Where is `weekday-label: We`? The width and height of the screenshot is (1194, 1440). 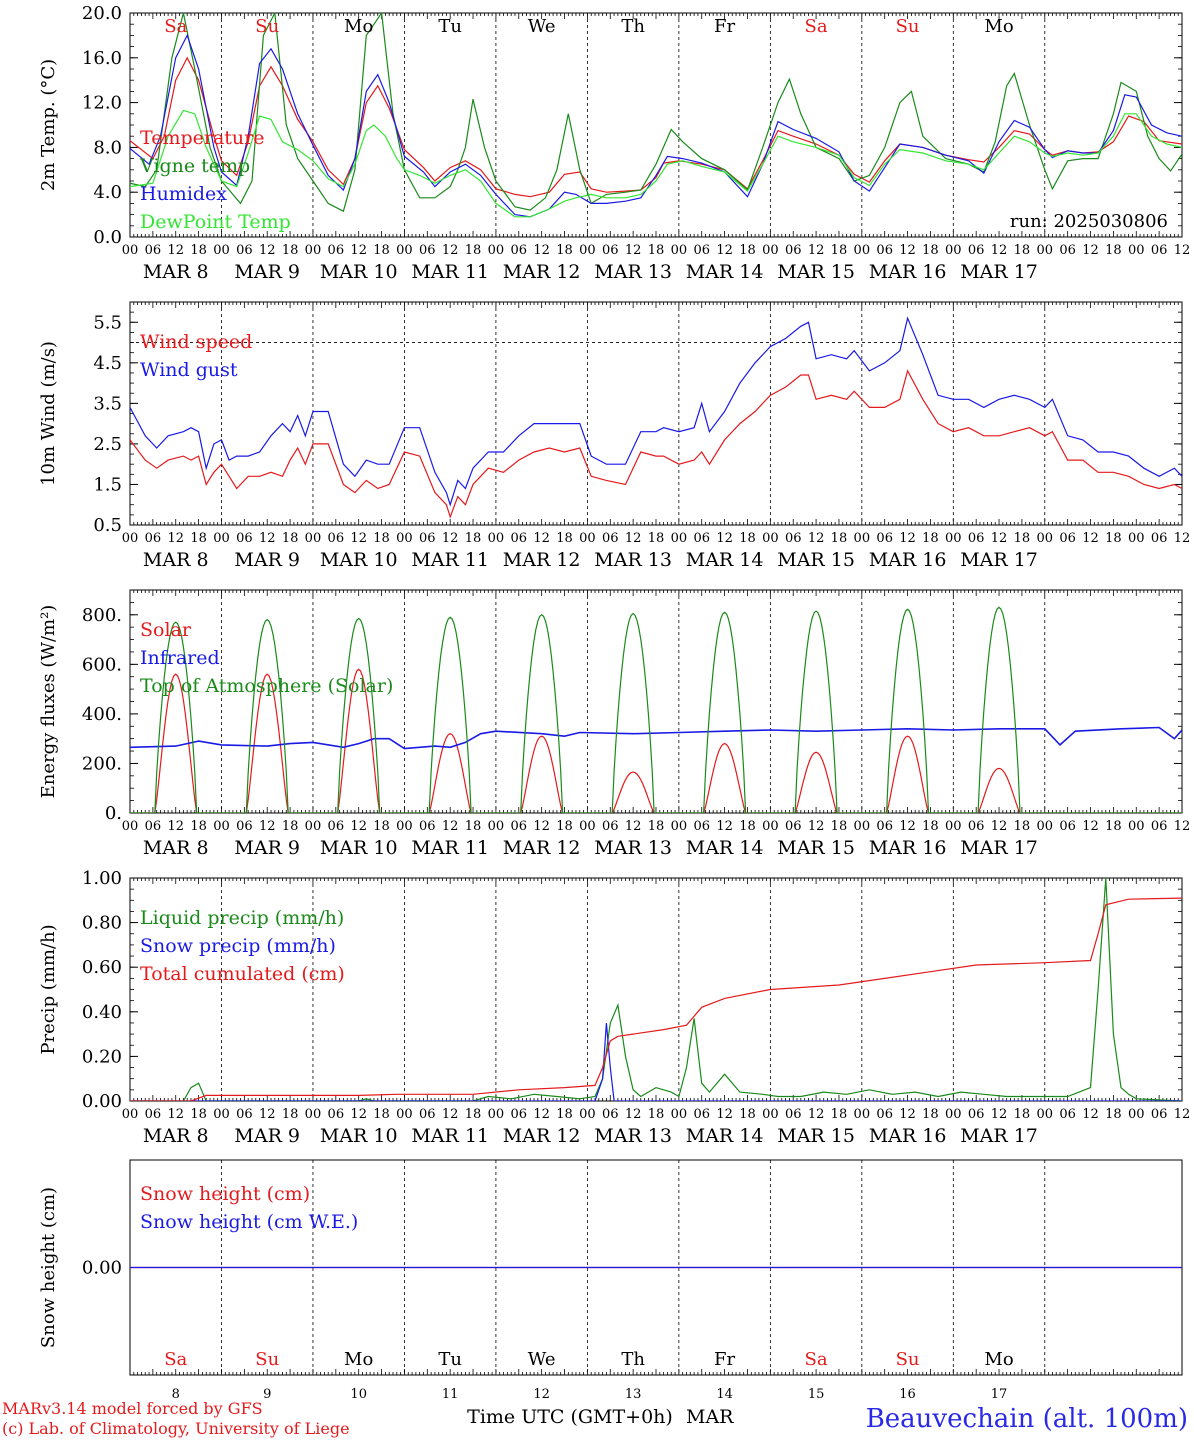 weekday-label: We is located at coordinates (542, 1359).